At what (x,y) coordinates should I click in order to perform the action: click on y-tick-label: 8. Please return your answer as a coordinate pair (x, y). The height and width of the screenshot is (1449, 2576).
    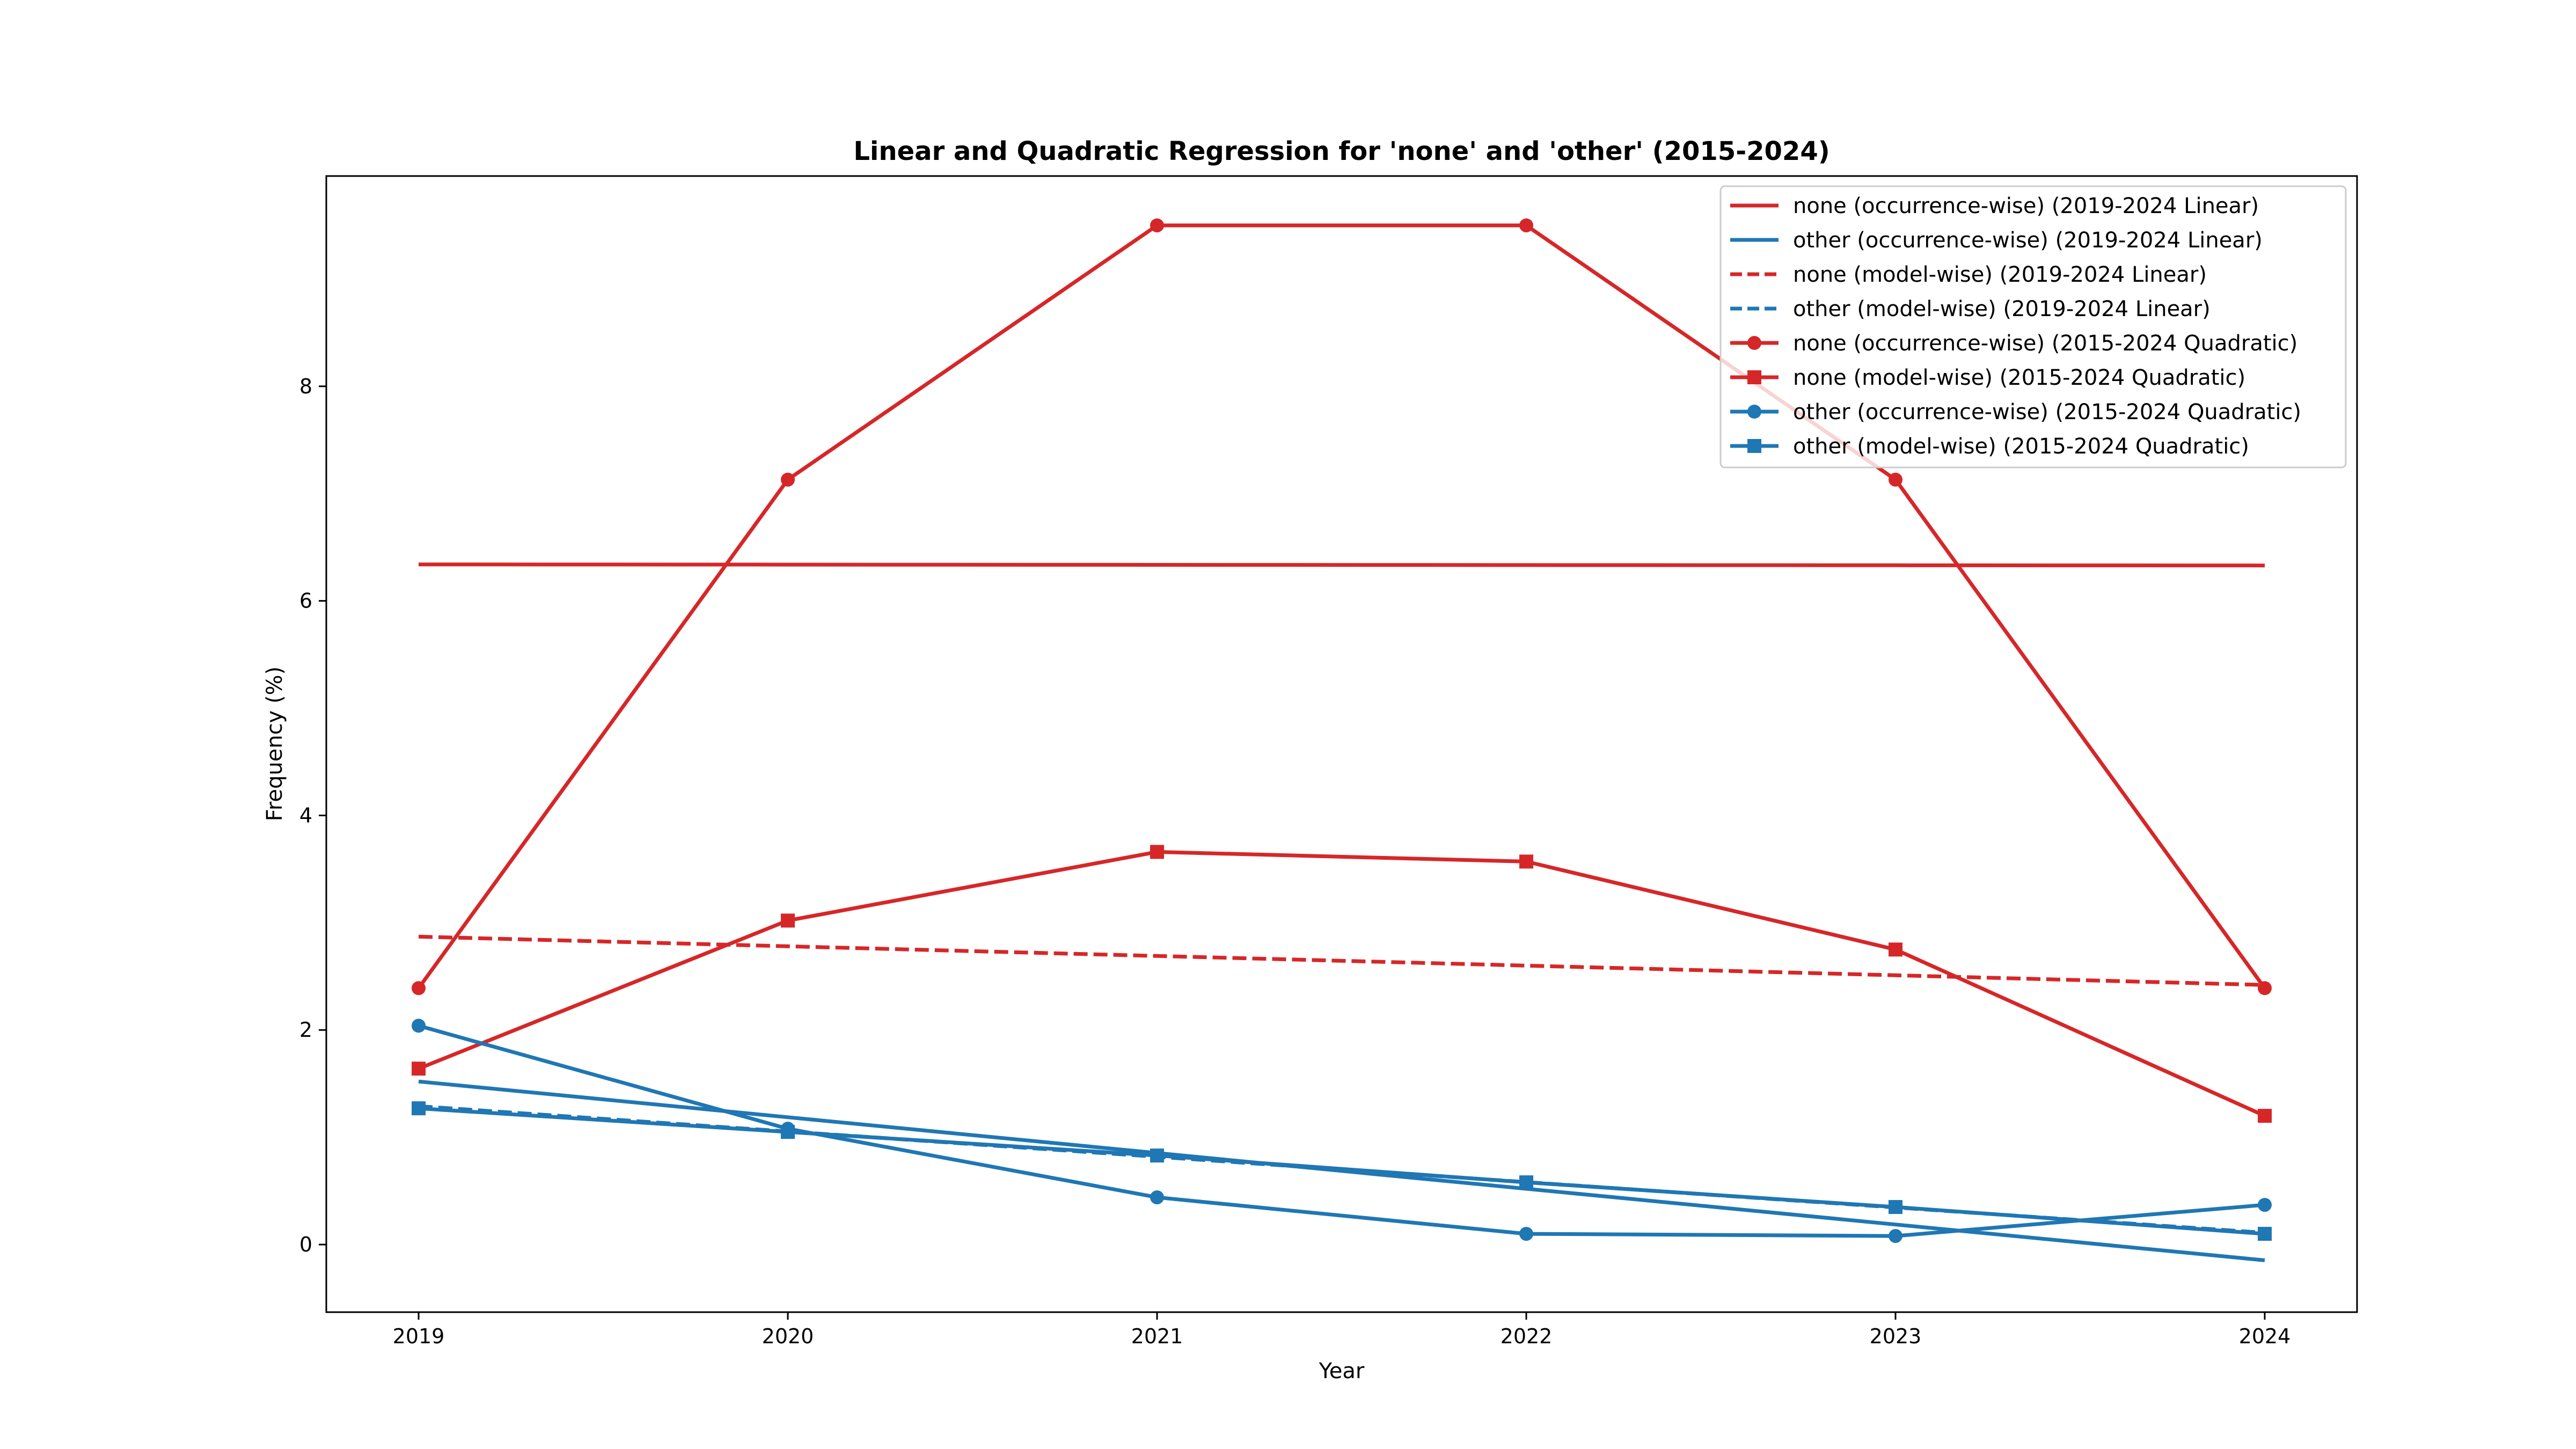
    Looking at the image, I should click on (305, 386).